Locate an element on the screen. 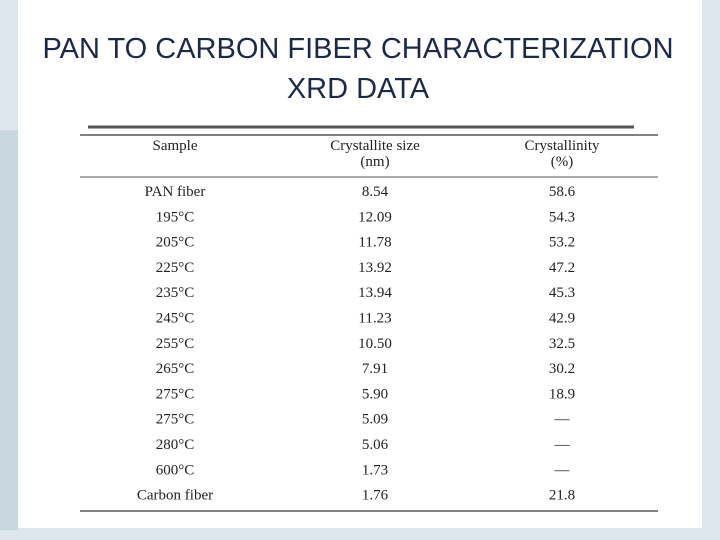  table-cell: 5.09 is located at coordinates (375, 420).